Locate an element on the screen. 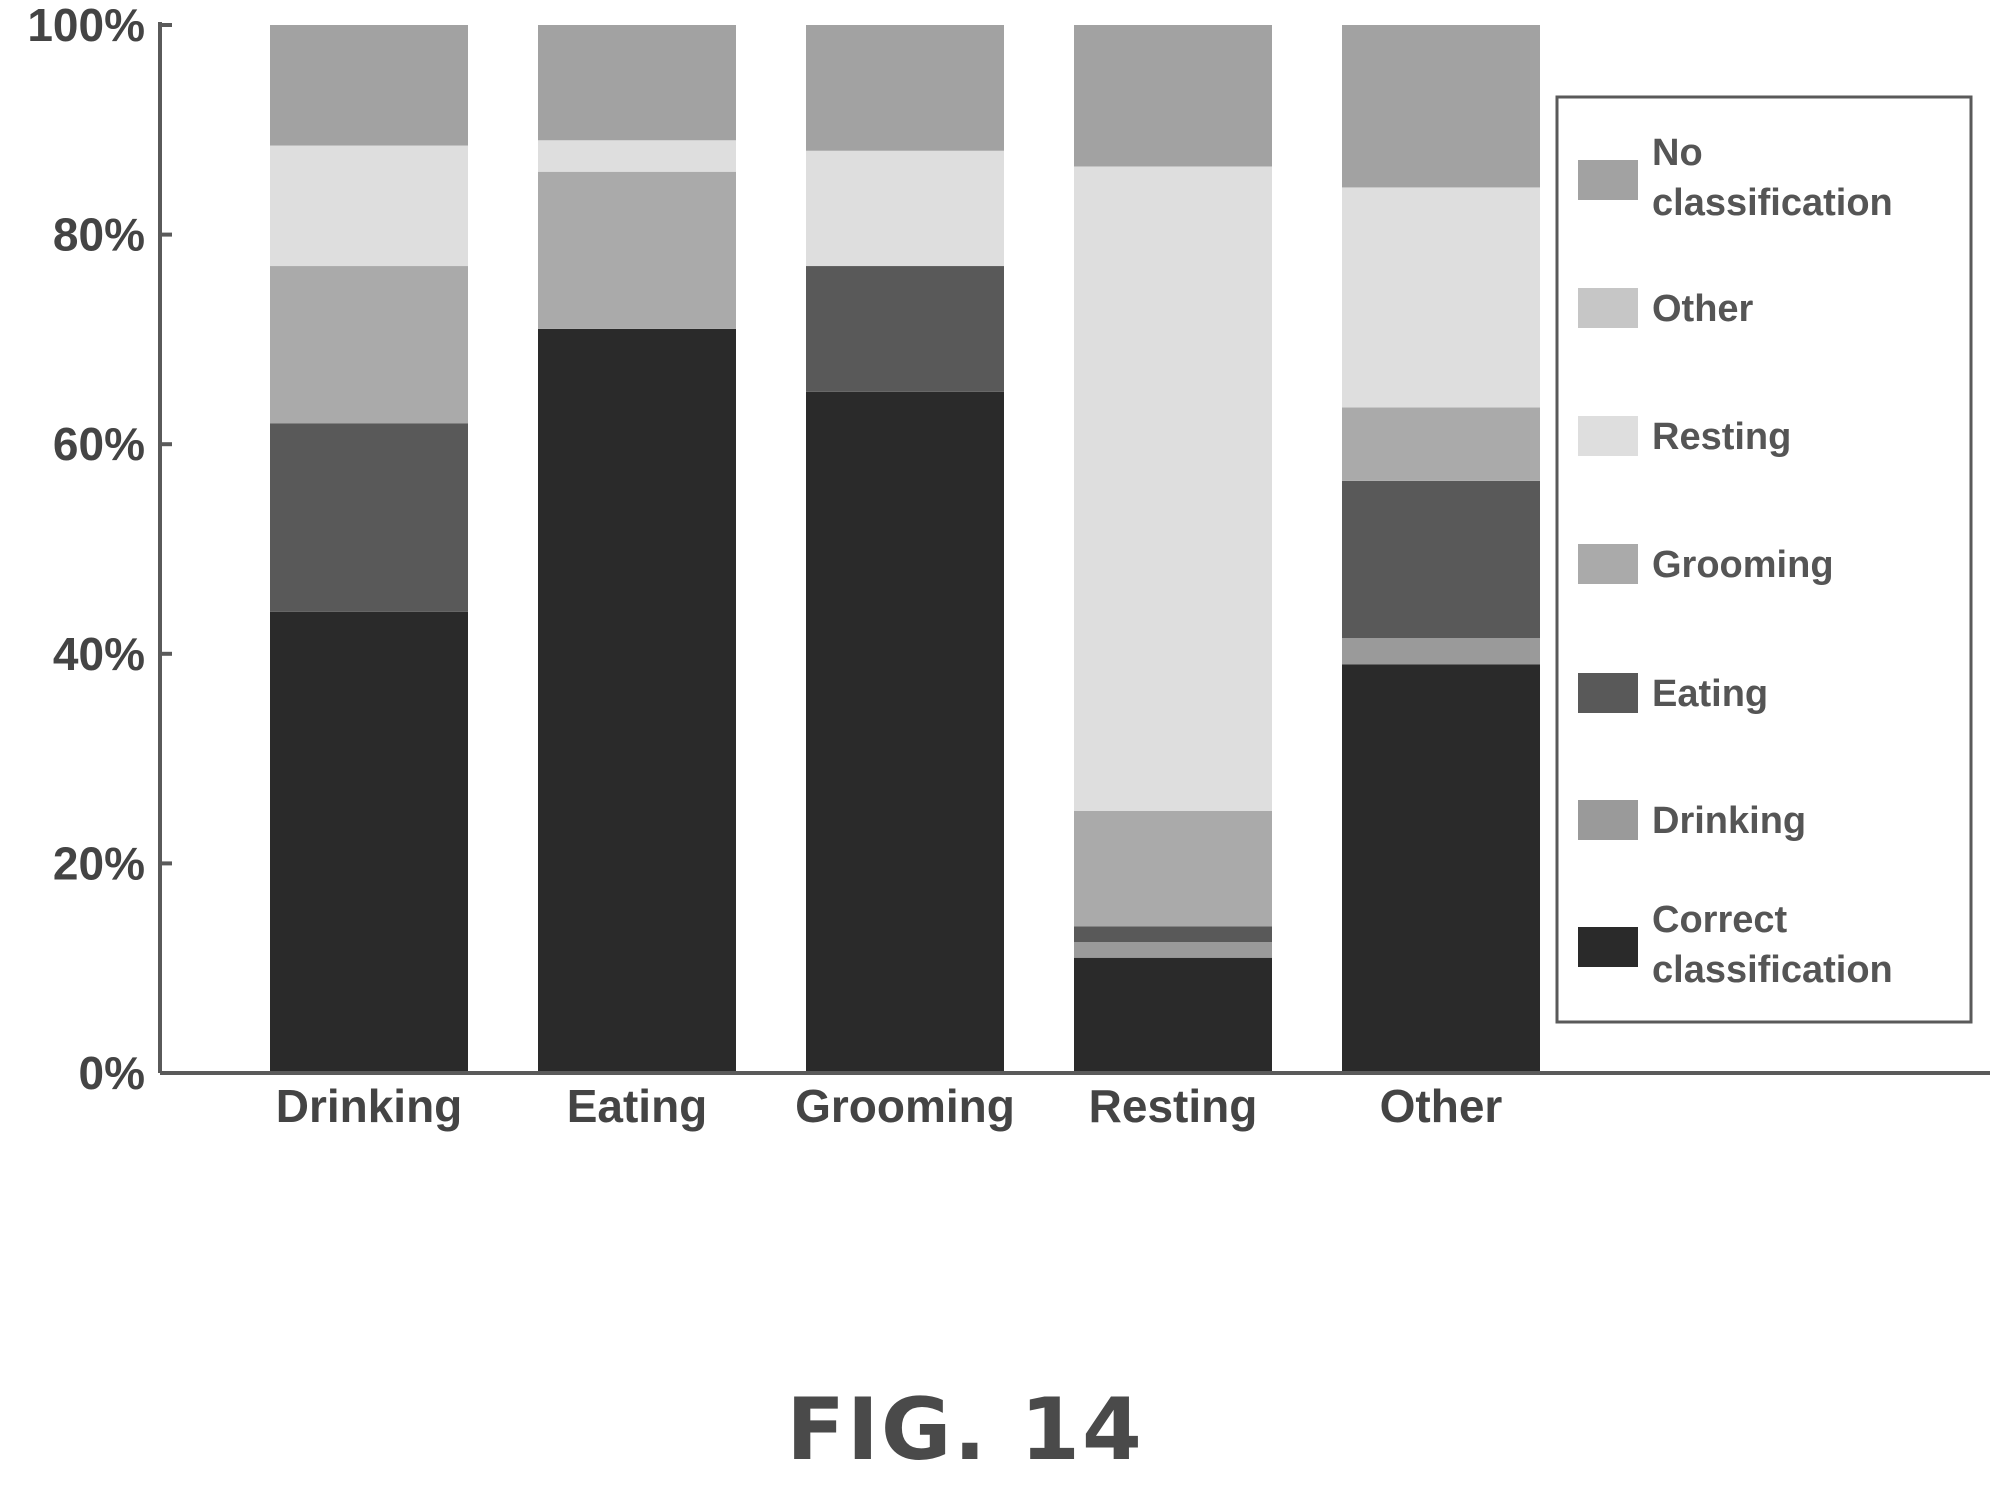 This screenshot has height=1488, width=2001. legend-swatch-grooming is located at coordinates (1608, 564).